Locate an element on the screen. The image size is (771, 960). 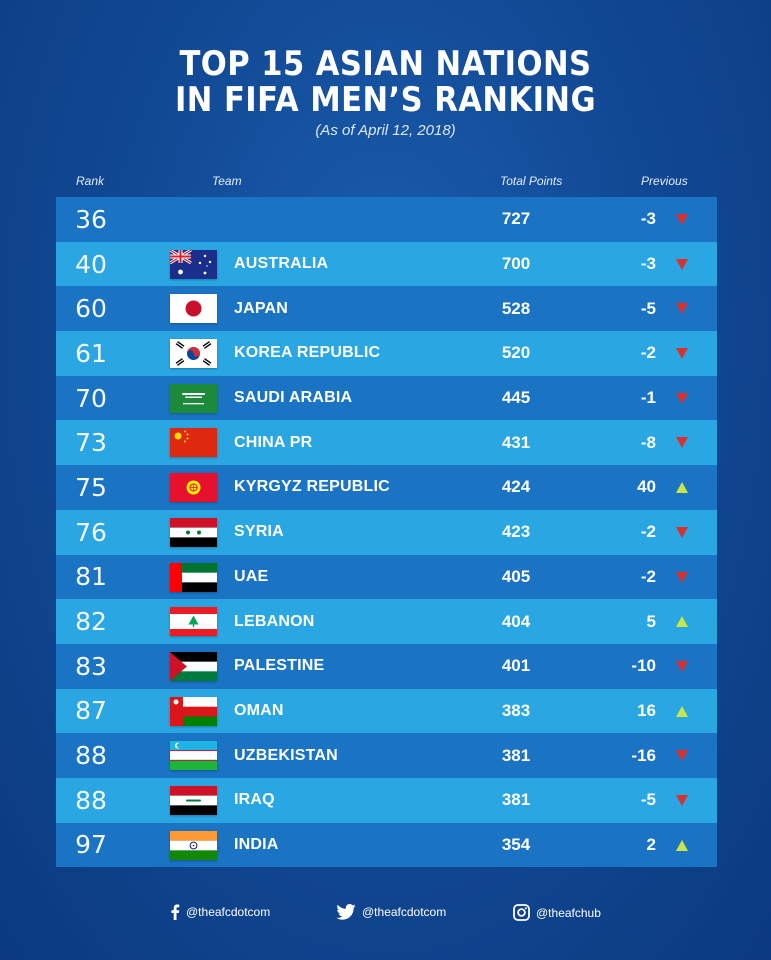
header-previous: Previous is located at coordinates (664, 181).